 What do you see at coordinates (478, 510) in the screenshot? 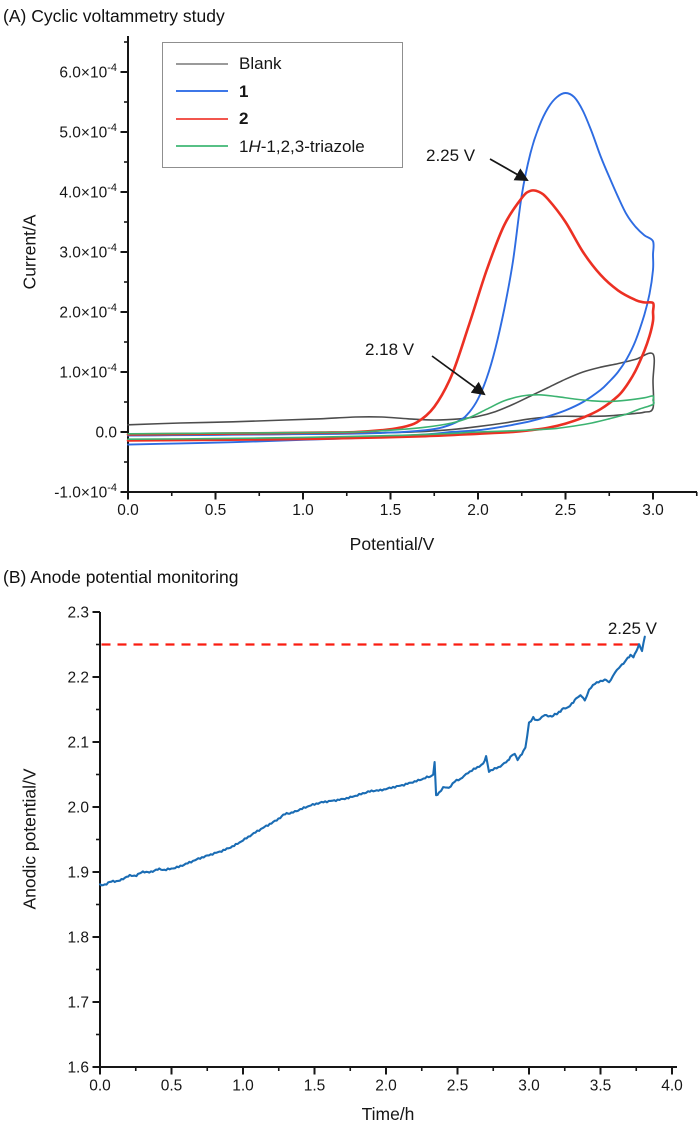
I see `cv-x-tick-label: 2.0` at bounding box center [478, 510].